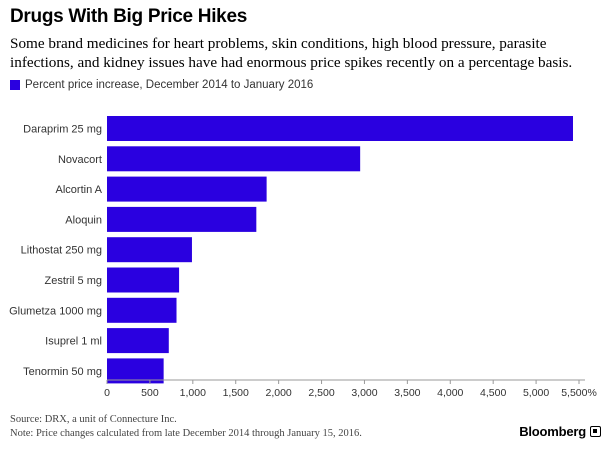  I want to click on x-tick-label: 5,500%, so click(579, 393).